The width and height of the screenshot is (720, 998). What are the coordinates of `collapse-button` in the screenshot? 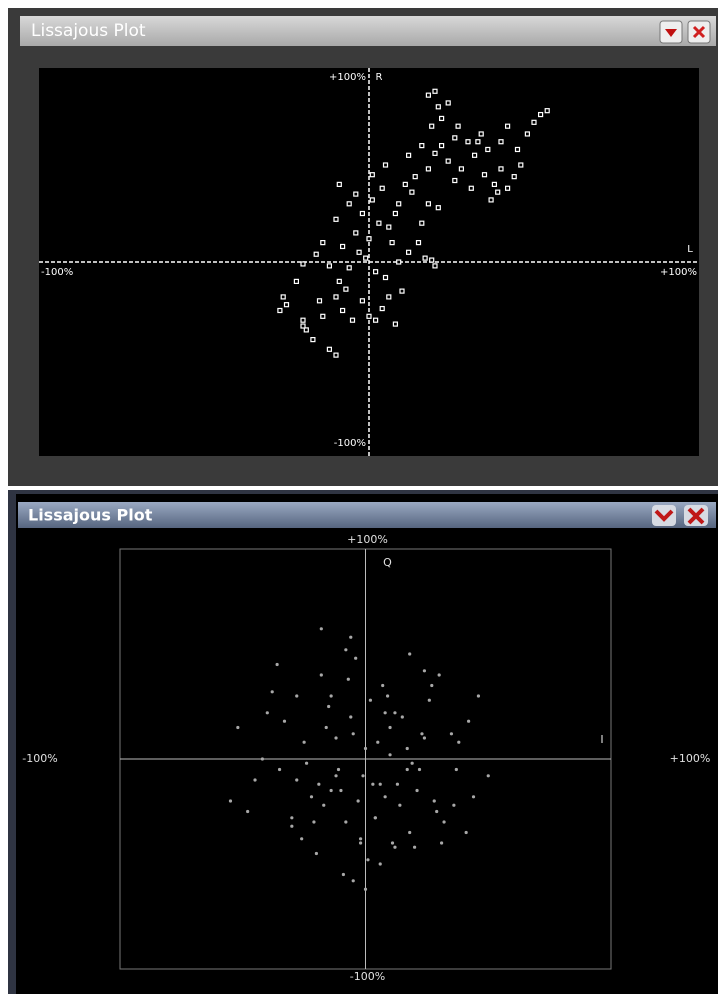 It's located at (664, 515).